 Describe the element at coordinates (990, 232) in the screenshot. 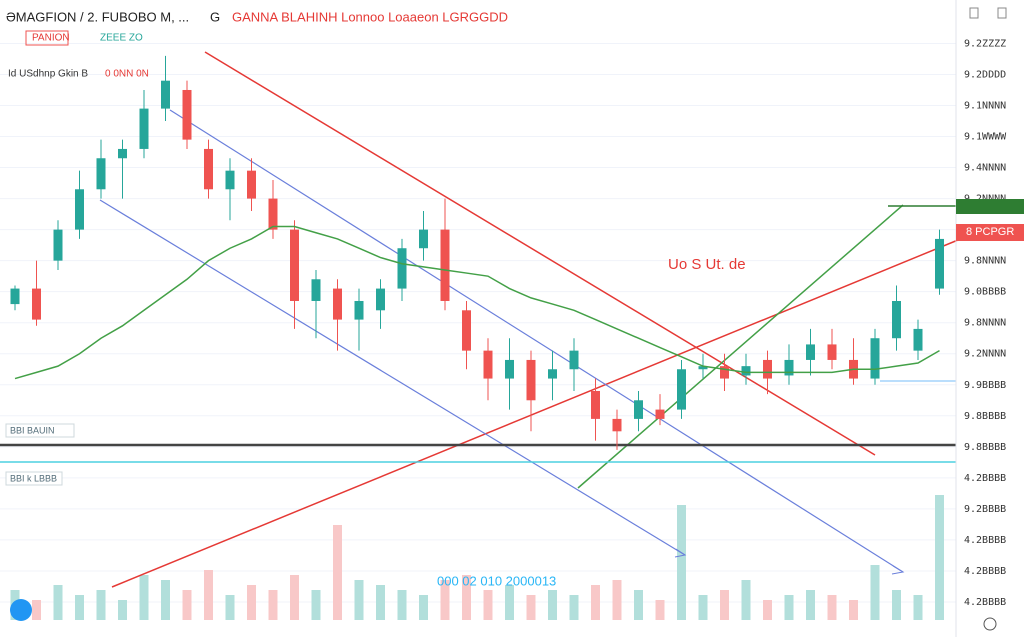

I see `price-tag-red` at that location.